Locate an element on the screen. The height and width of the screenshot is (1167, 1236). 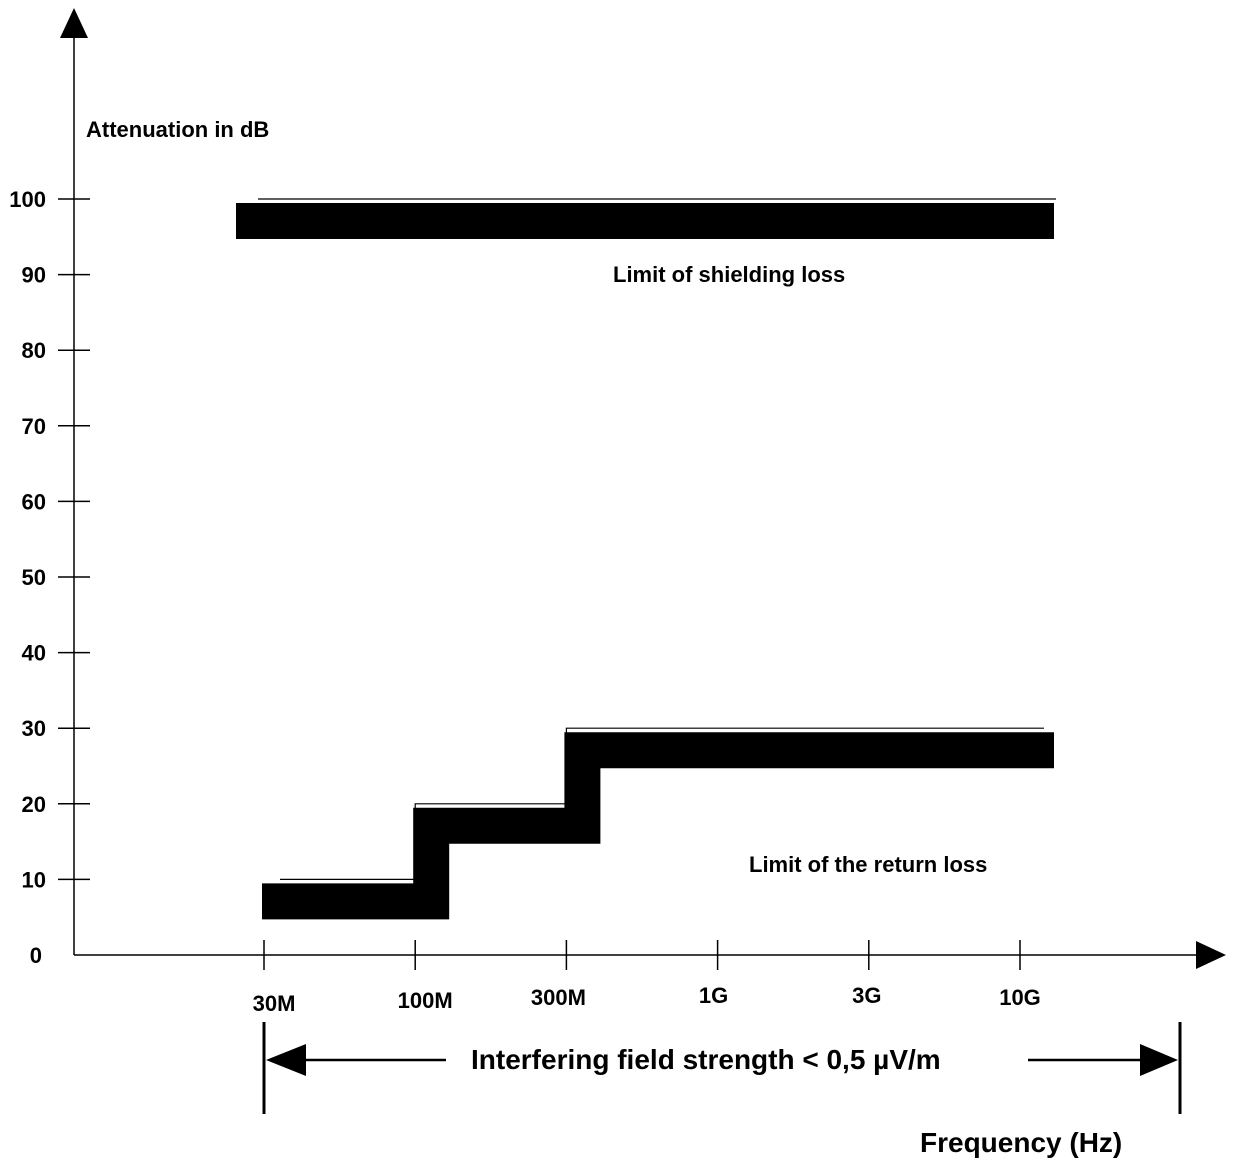
field-strength-range: Interfering field strength < 0,5 µV/m is located at coordinates (722, 1068).